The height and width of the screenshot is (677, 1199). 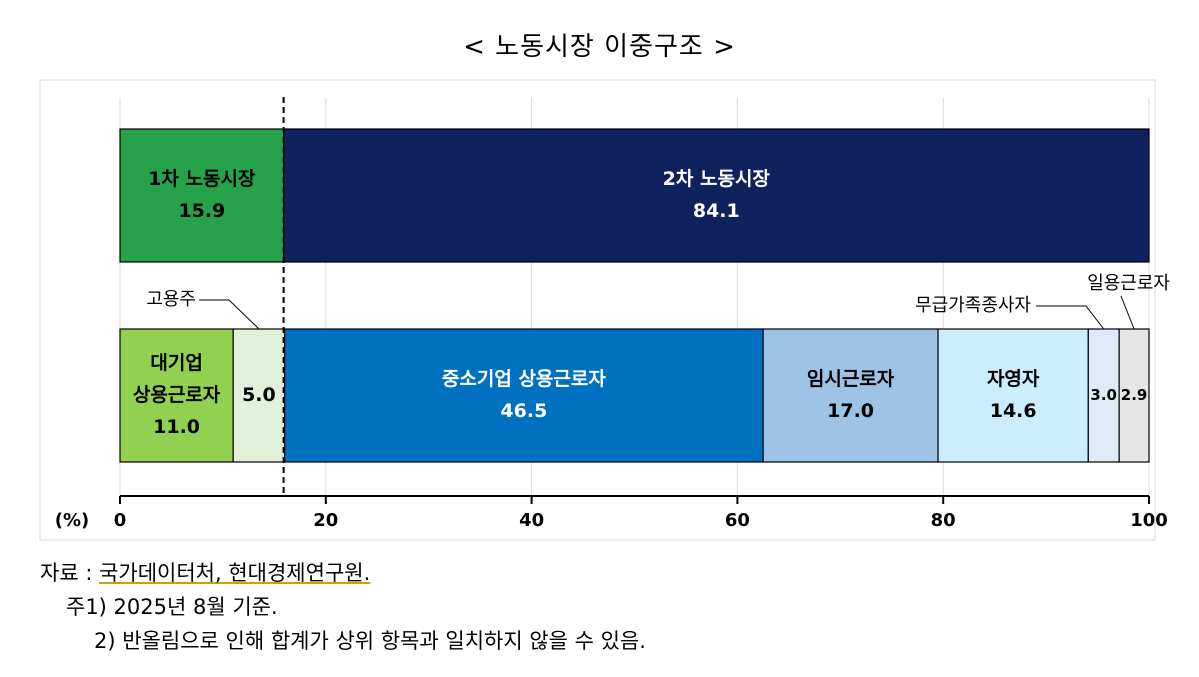 What do you see at coordinates (325, 520) in the screenshot?
I see `x-tick-label: 20` at bounding box center [325, 520].